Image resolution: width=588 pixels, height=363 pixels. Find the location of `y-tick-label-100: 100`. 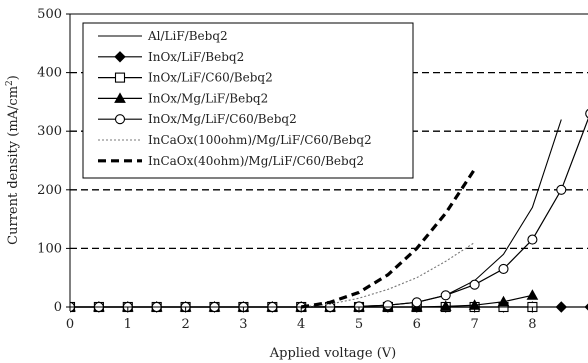

y-tick-label-100: 100 is located at coordinates (49, 248).